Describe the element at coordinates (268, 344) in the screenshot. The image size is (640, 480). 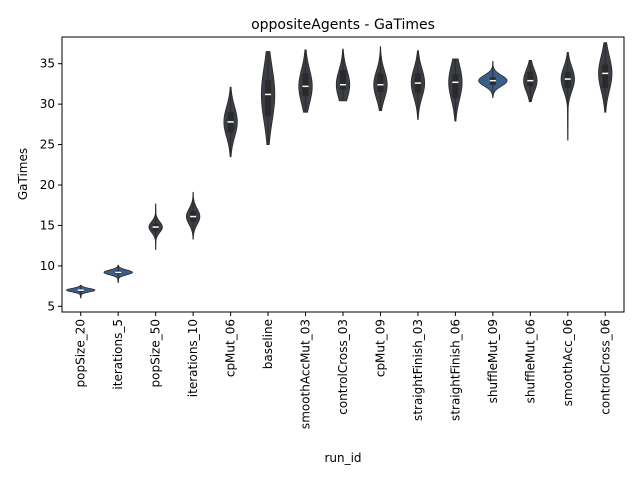
I see `x-tick-label: baseline` at that location.